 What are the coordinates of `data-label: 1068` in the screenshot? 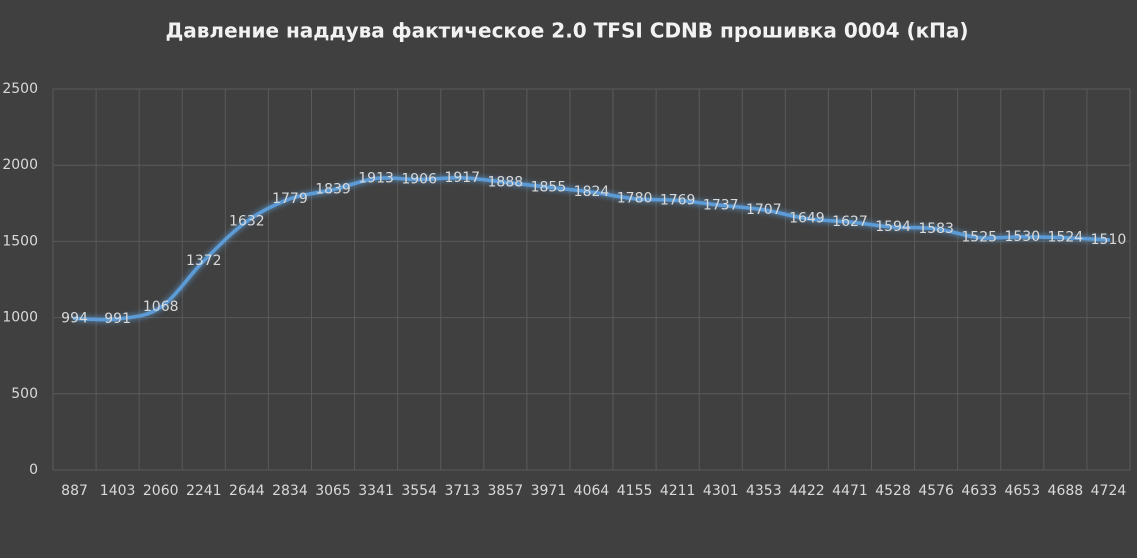 It's located at (161, 307).